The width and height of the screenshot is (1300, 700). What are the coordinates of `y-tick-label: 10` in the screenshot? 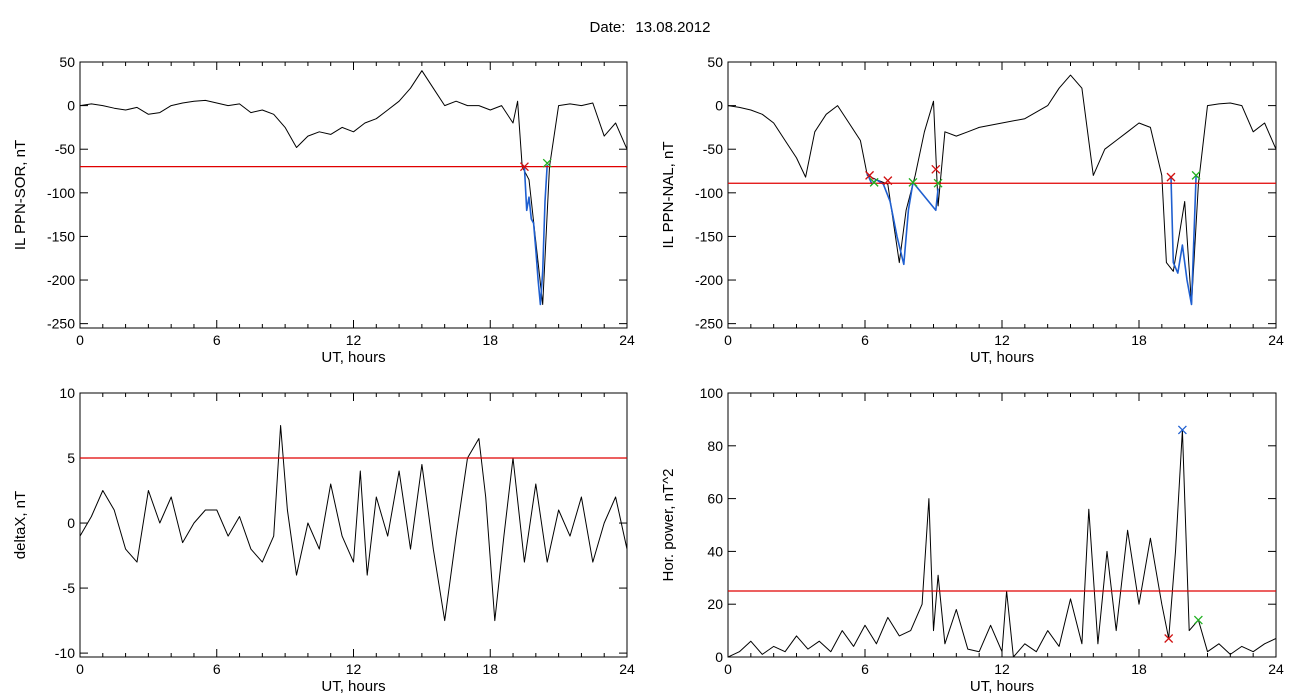 It's located at (67, 393).